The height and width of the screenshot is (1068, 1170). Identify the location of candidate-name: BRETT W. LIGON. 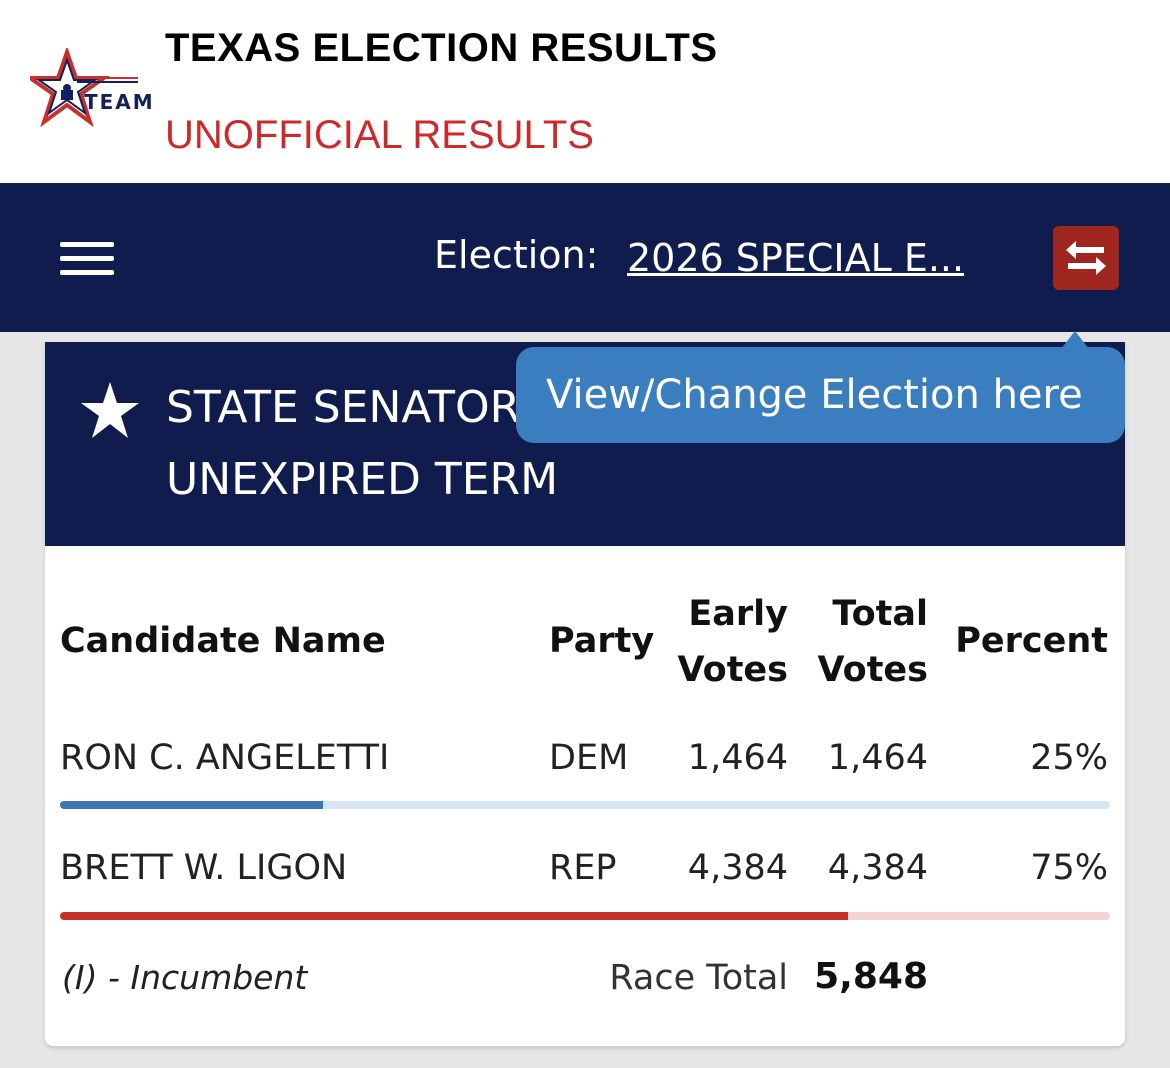
(204, 868).